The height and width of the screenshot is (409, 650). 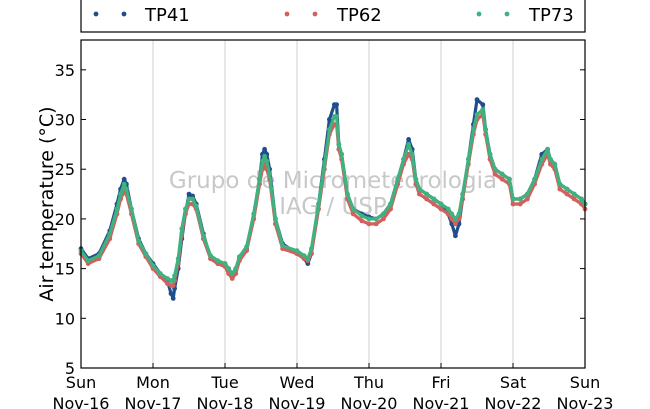 What do you see at coordinates (225, 401) in the screenshot?
I see `x-tick-label-date: Nov-18` at bounding box center [225, 401].